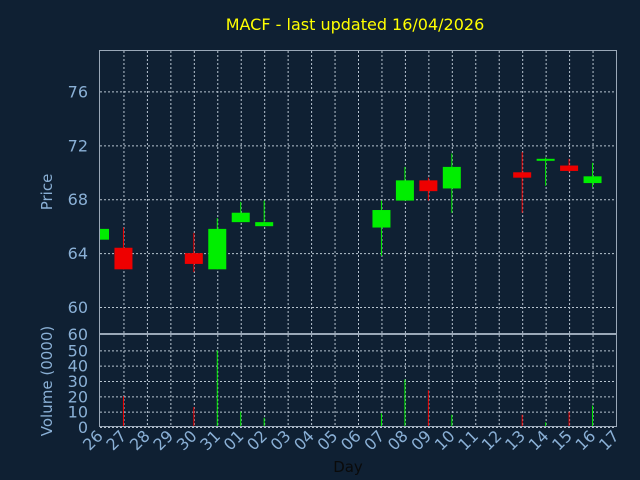  I want to click on price-tick-label: 64, so click(78, 253).